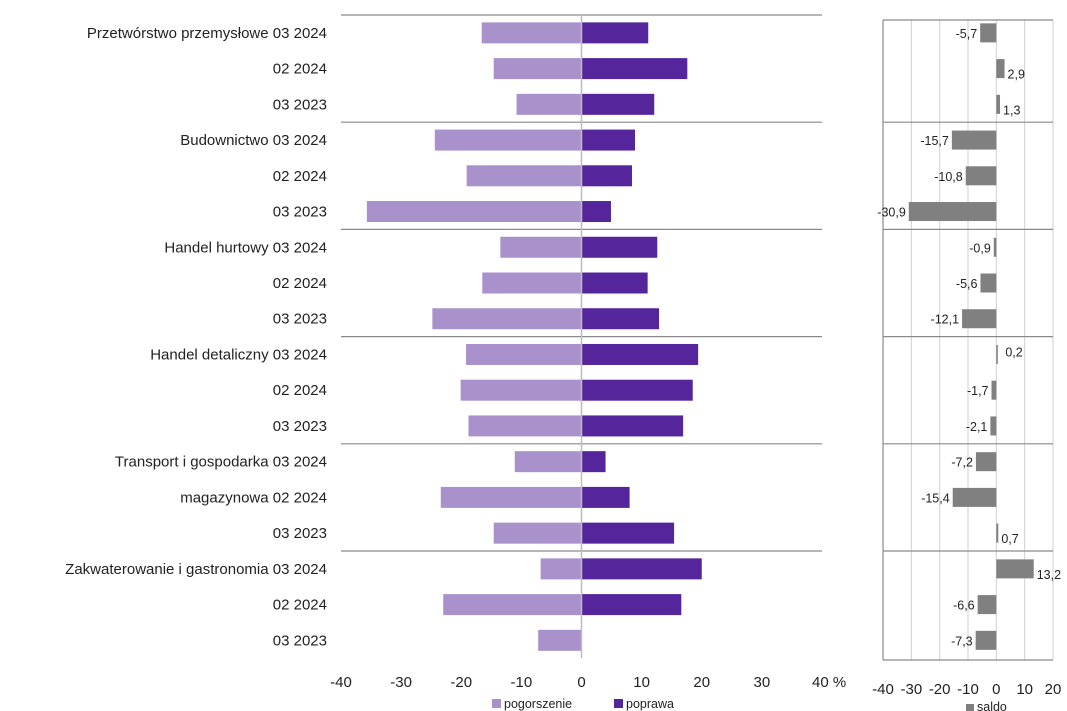  I want to click on data-label-saldo: -30,9, so click(891, 213).